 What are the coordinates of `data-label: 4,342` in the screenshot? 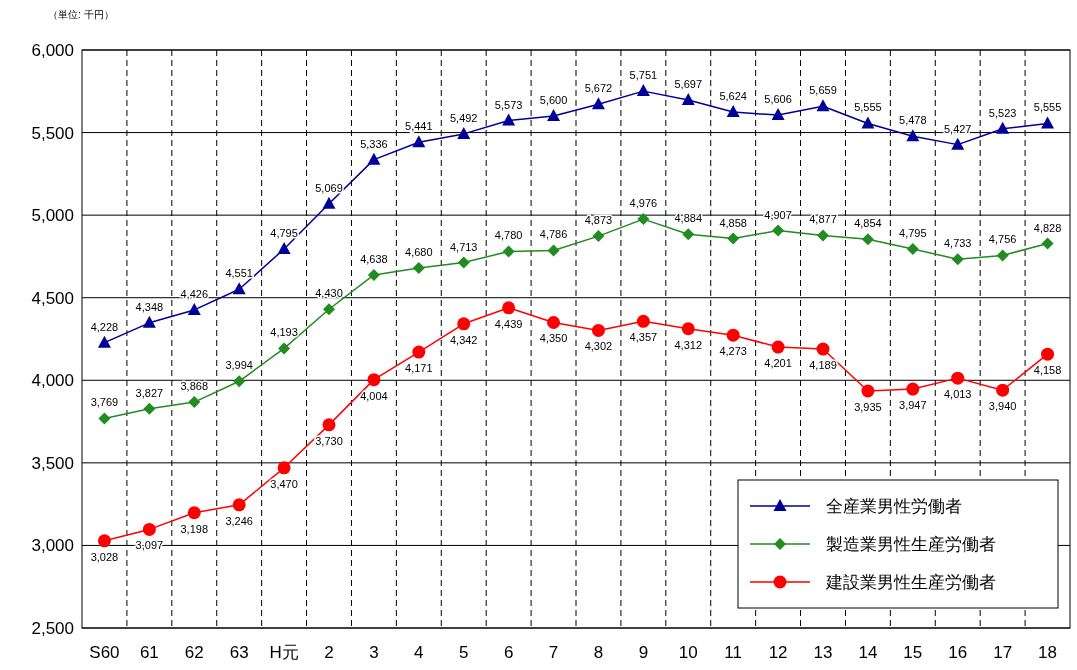 It's located at (463, 339).